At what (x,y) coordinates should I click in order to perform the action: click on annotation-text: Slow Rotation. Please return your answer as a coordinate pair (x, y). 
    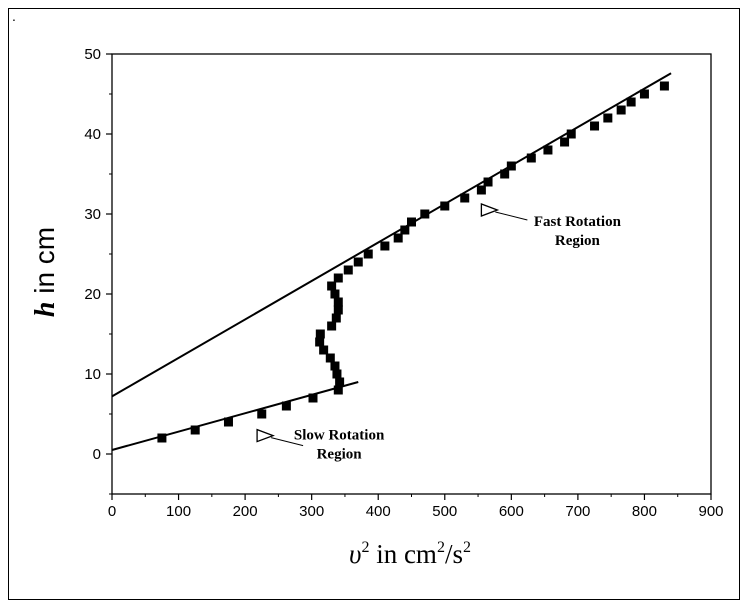
    Looking at the image, I should click on (339, 436).